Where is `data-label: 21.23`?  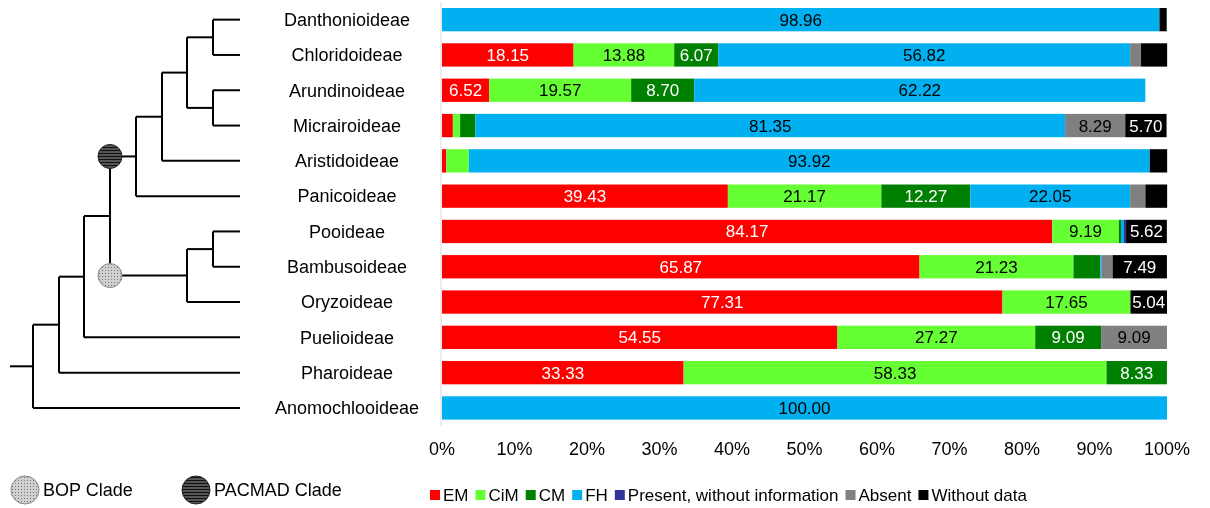 data-label: 21.23 is located at coordinates (996, 267).